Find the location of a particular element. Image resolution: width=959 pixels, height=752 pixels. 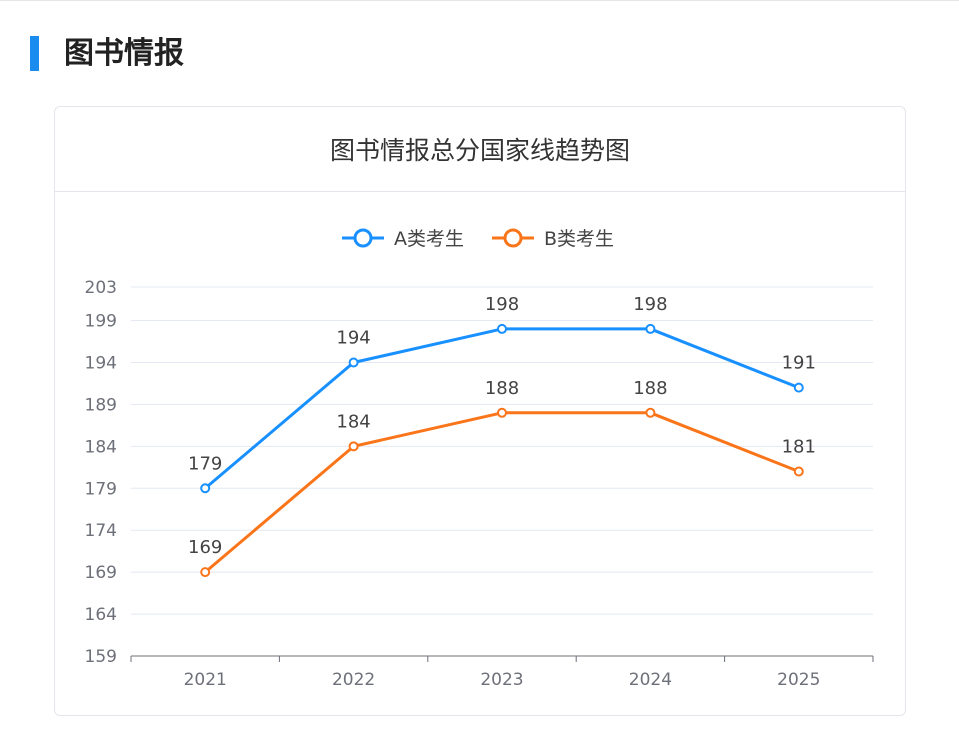

data-label: 191 is located at coordinates (799, 363).